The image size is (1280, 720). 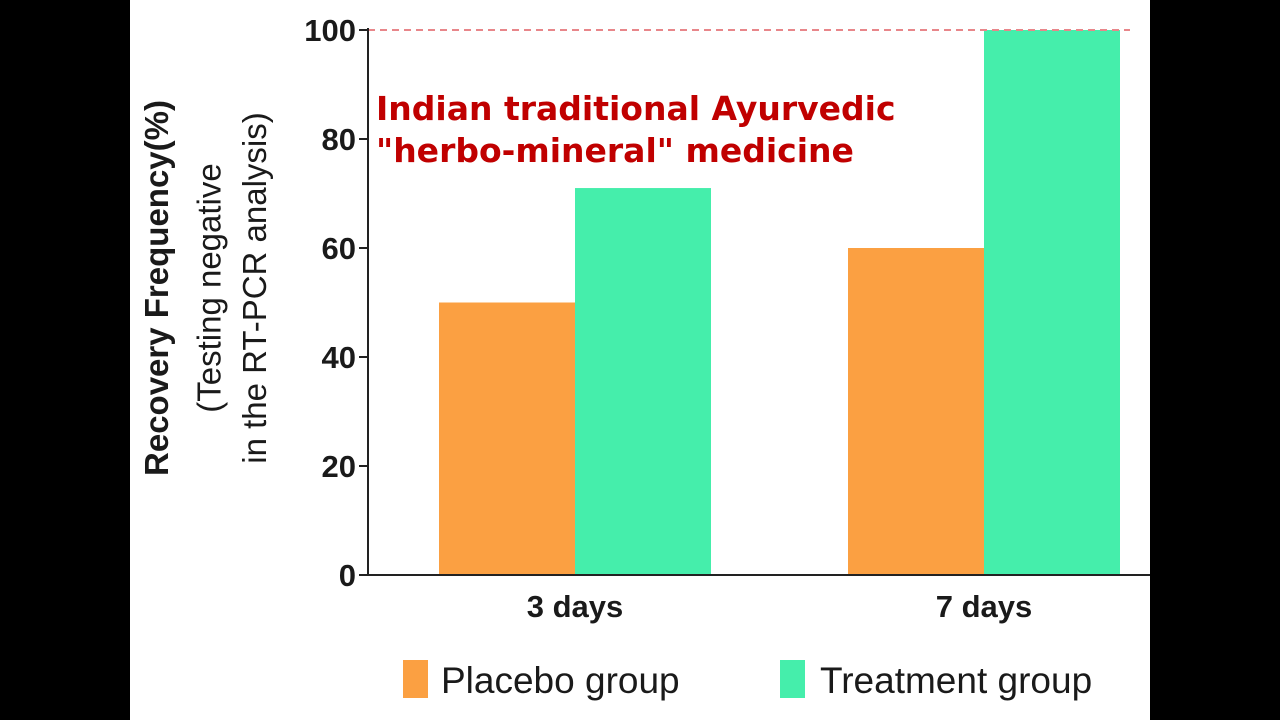 I want to click on y-tick-label-60: 60, so click(x=339, y=248).